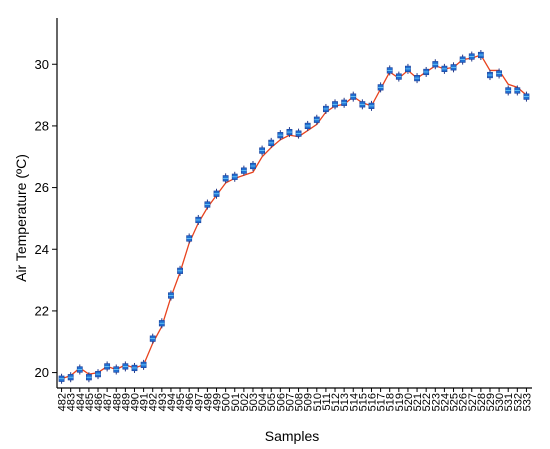 This screenshot has width=550, height=449. Describe the element at coordinates (63, 402) in the screenshot. I see `x-tick-label: 482` at that location.